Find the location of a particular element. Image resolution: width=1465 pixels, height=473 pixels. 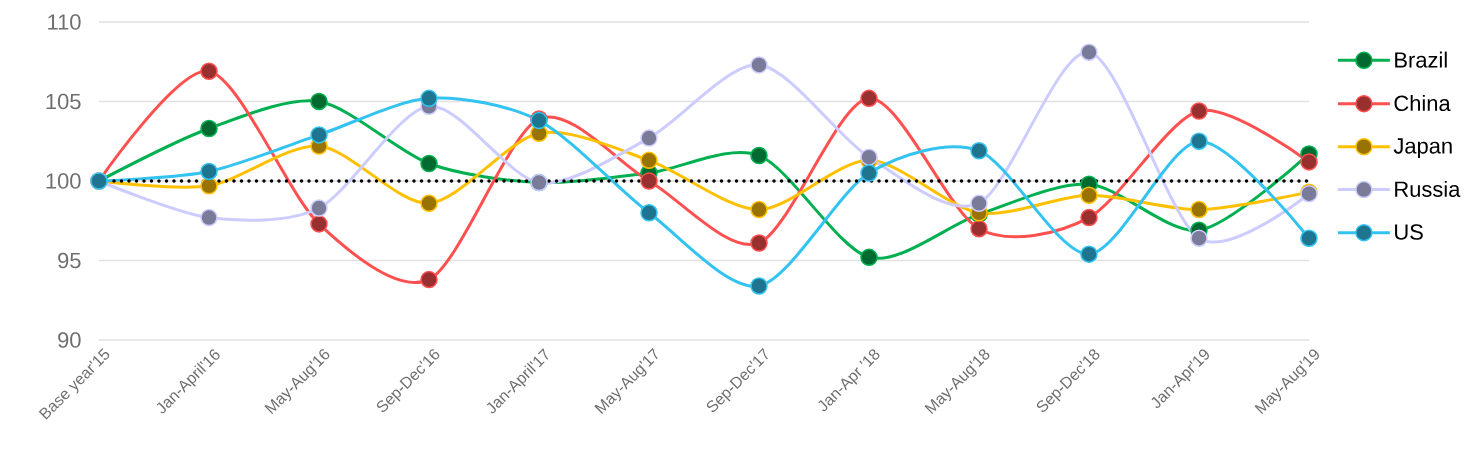

legend-label: US is located at coordinates (1409, 232).